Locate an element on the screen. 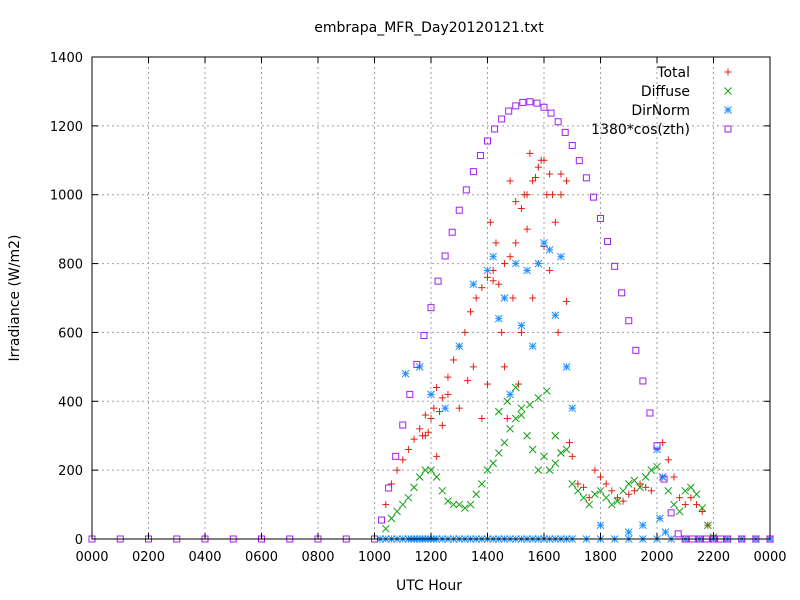  legend-marker-dirnorm is located at coordinates (728, 110).